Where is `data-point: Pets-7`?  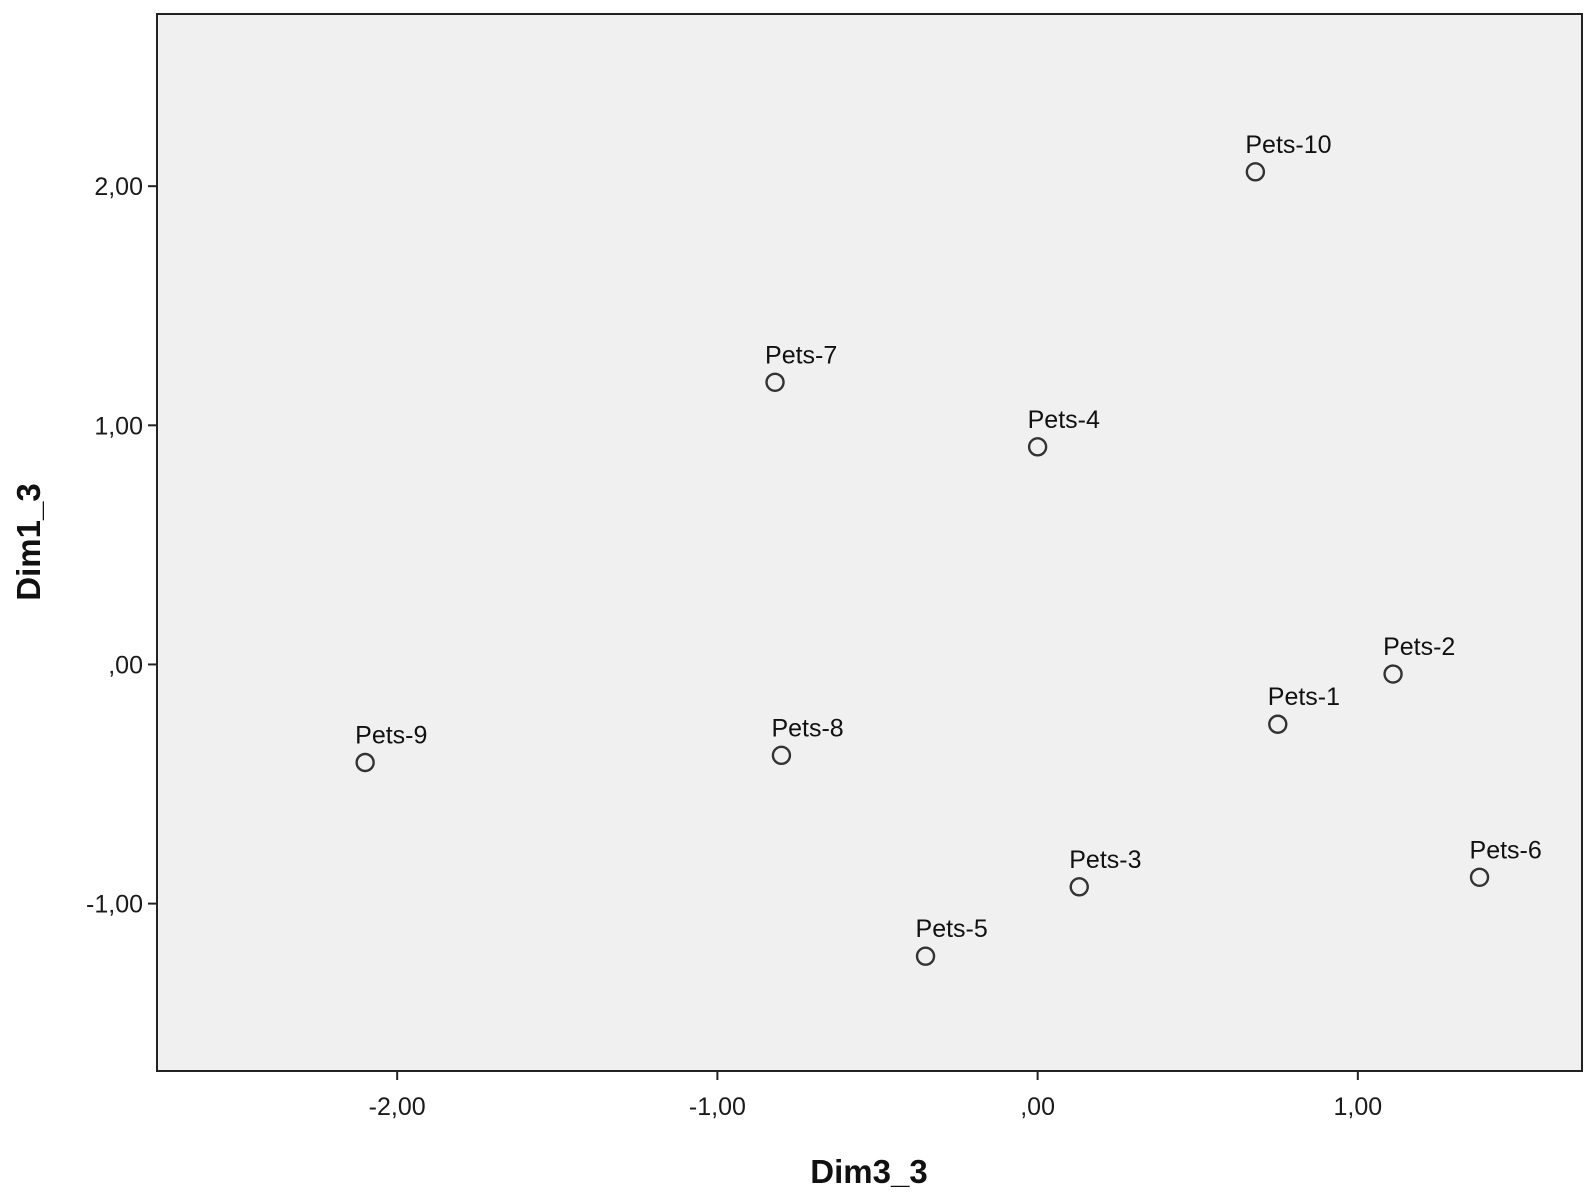 data-point: Pets-7 is located at coordinates (801, 366).